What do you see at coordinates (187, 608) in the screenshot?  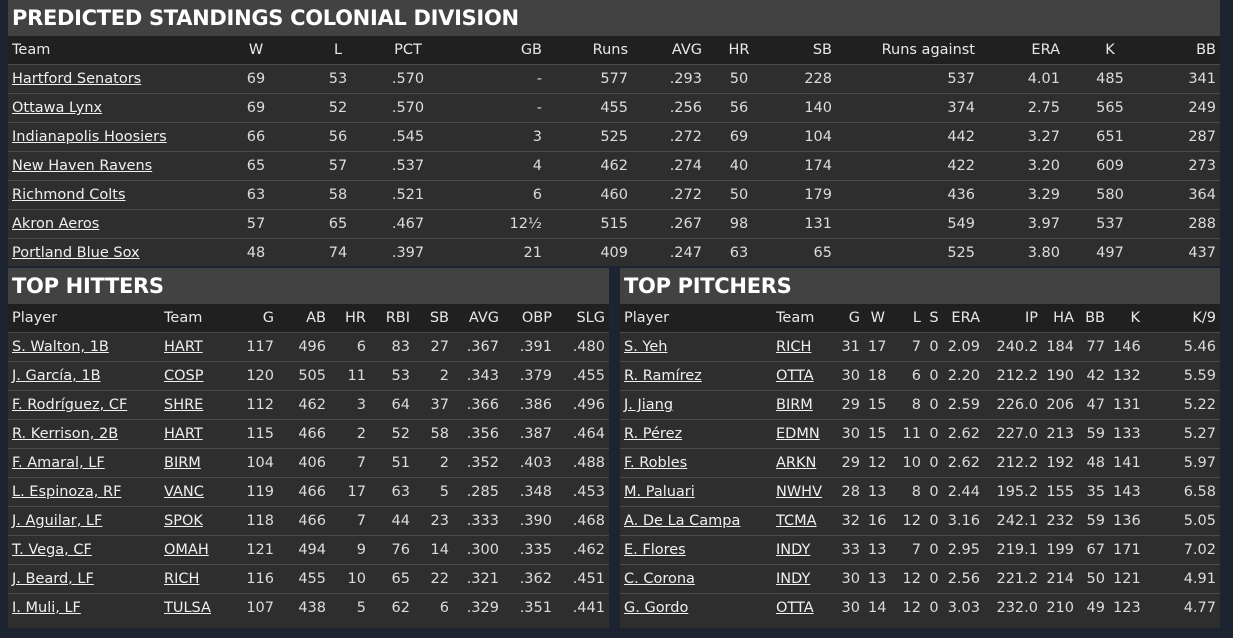 I see `hitters-team-link: TULSA` at bounding box center [187, 608].